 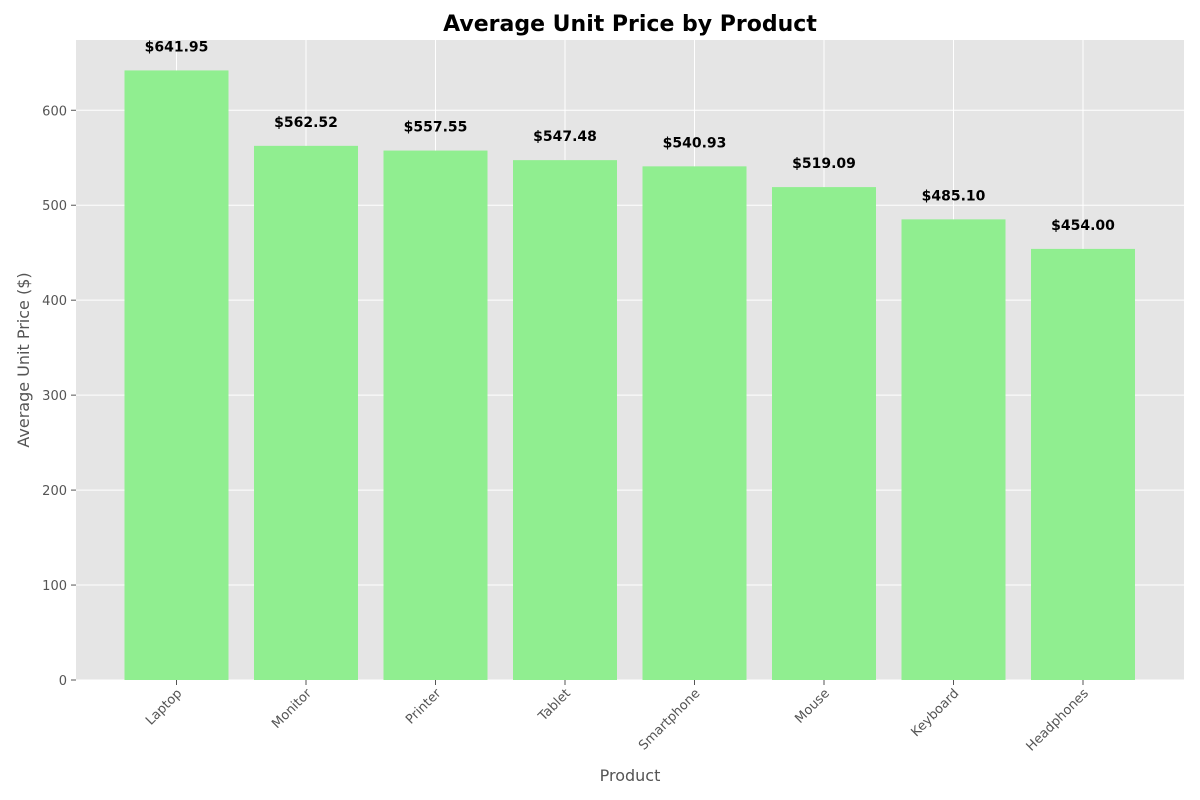 What do you see at coordinates (1058, 720) in the screenshot?
I see `x-tick-label: Headphones` at bounding box center [1058, 720].